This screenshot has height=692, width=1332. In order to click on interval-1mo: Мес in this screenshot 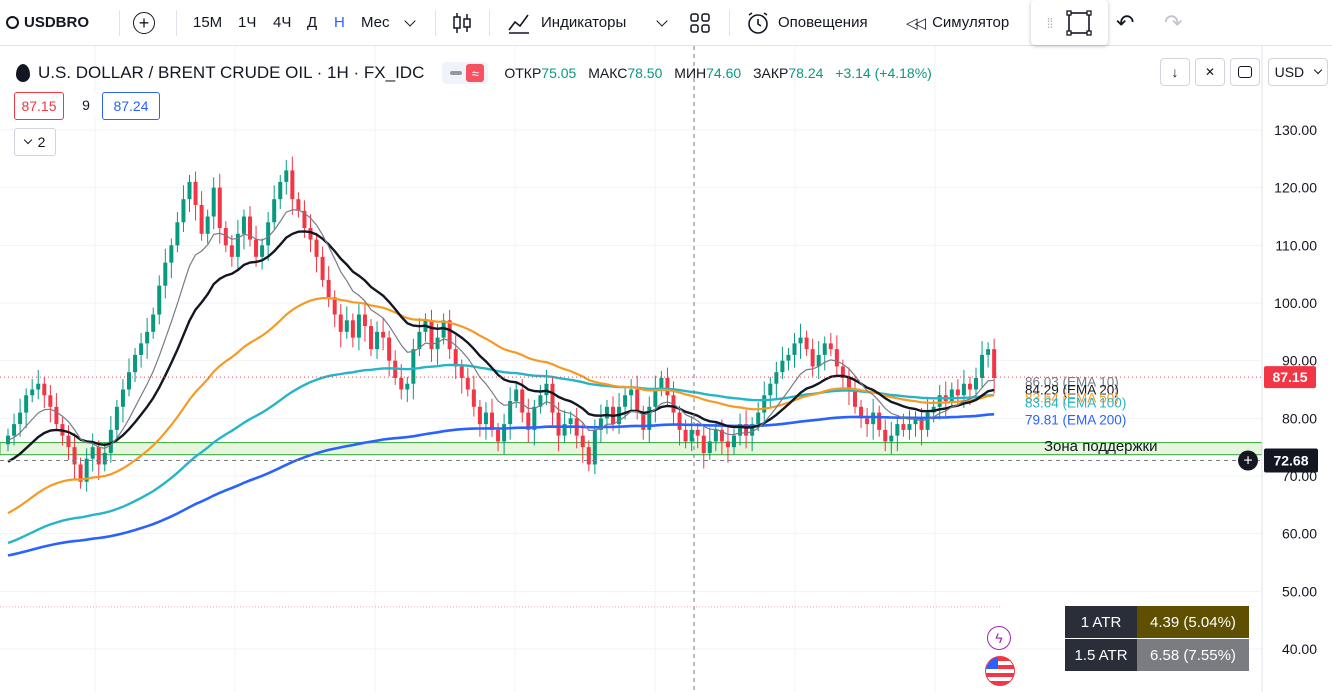, I will do `click(375, 22)`.